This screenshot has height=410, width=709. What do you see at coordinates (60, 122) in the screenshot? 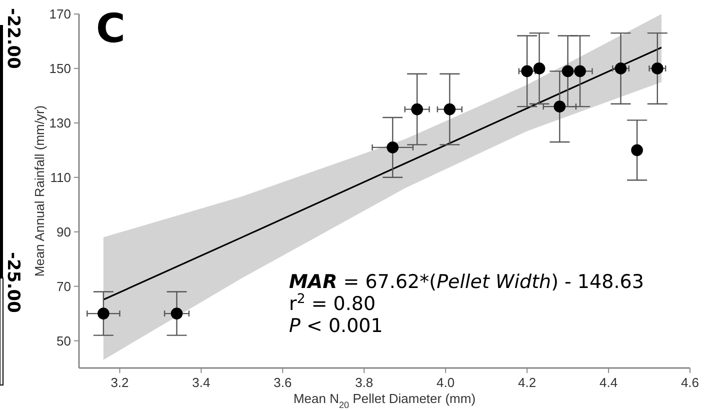
I see `y-tick-label: 130` at bounding box center [60, 122].